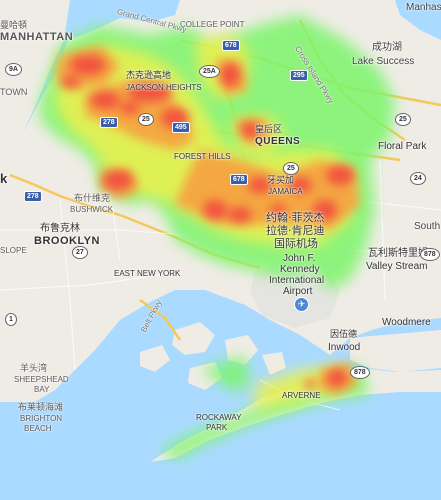  What do you see at coordinates (92, 209) in the screenshot?
I see `label-bushwick: BUSHWICK` at bounding box center [92, 209].